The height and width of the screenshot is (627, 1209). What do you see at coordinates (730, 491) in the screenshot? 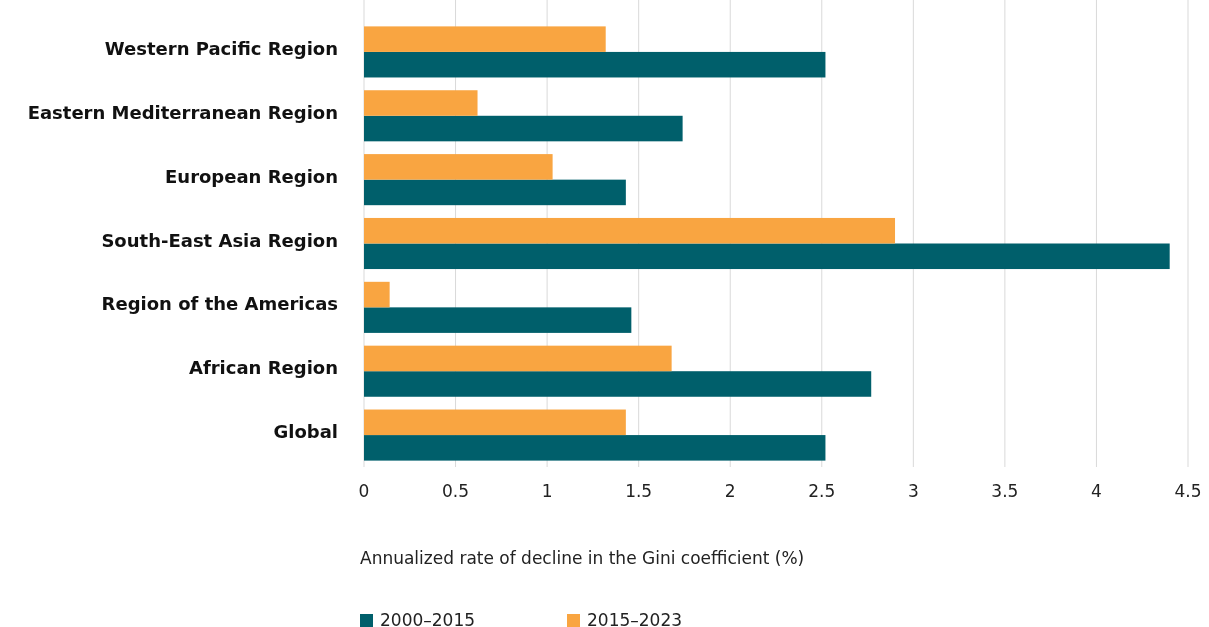
I see `x-tick-label: 2` at bounding box center [730, 491].